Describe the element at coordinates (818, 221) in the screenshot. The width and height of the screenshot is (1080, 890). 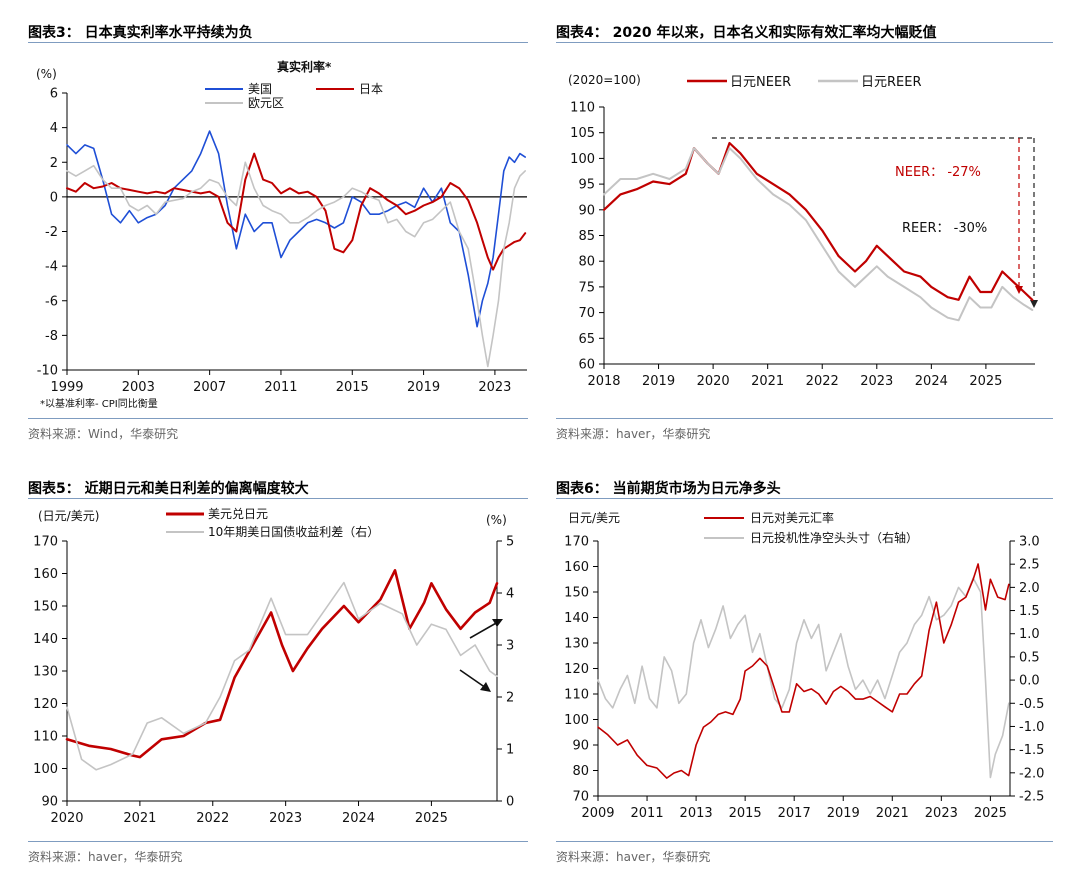
I see `chart2-series-1-line` at that location.